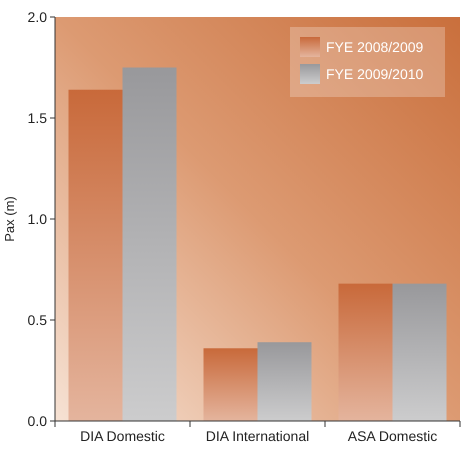  What do you see at coordinates (38, 218) in the screenshot?
I see `y-tick-label: 1.0` at bounding box center [38, 218].